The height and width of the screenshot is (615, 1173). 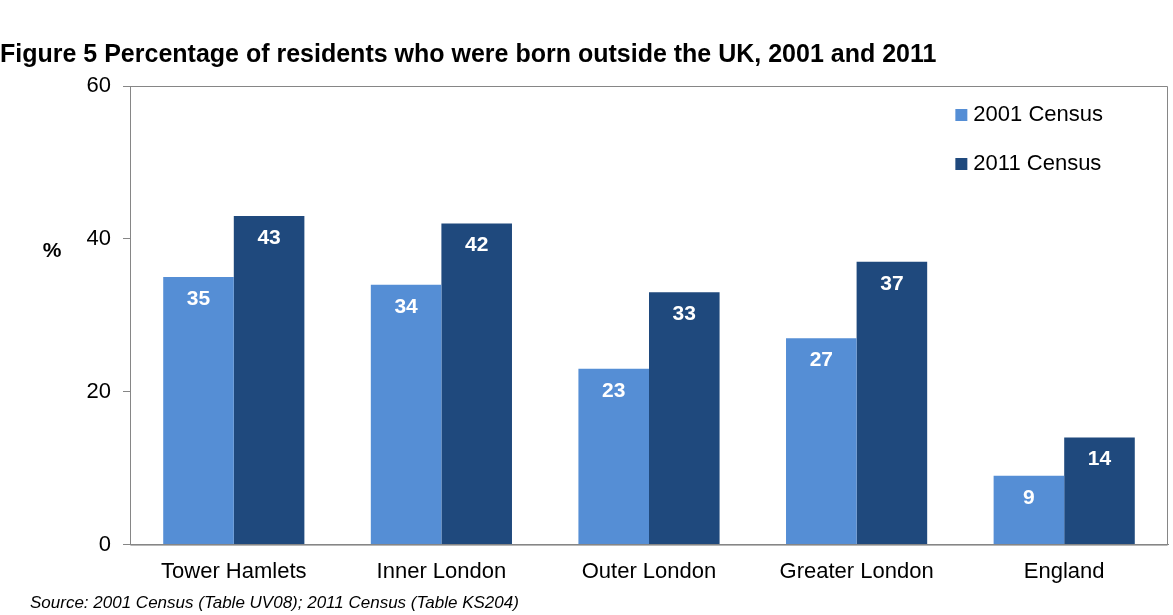 What do you see at coordinates (1064, 570) in the screenshot?
I see `x-tick-label: England` at bounding box center [1064, 570].